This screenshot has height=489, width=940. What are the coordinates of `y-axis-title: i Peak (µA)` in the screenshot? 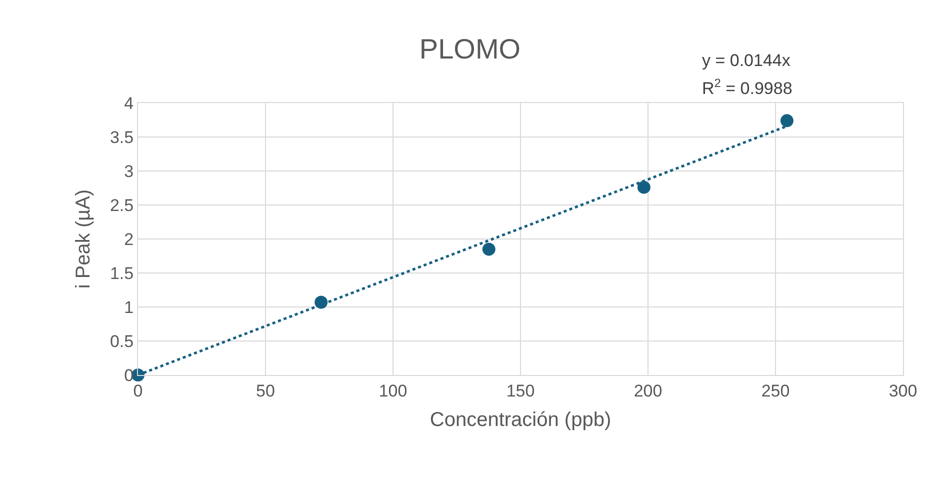 It's located at (83, 239).